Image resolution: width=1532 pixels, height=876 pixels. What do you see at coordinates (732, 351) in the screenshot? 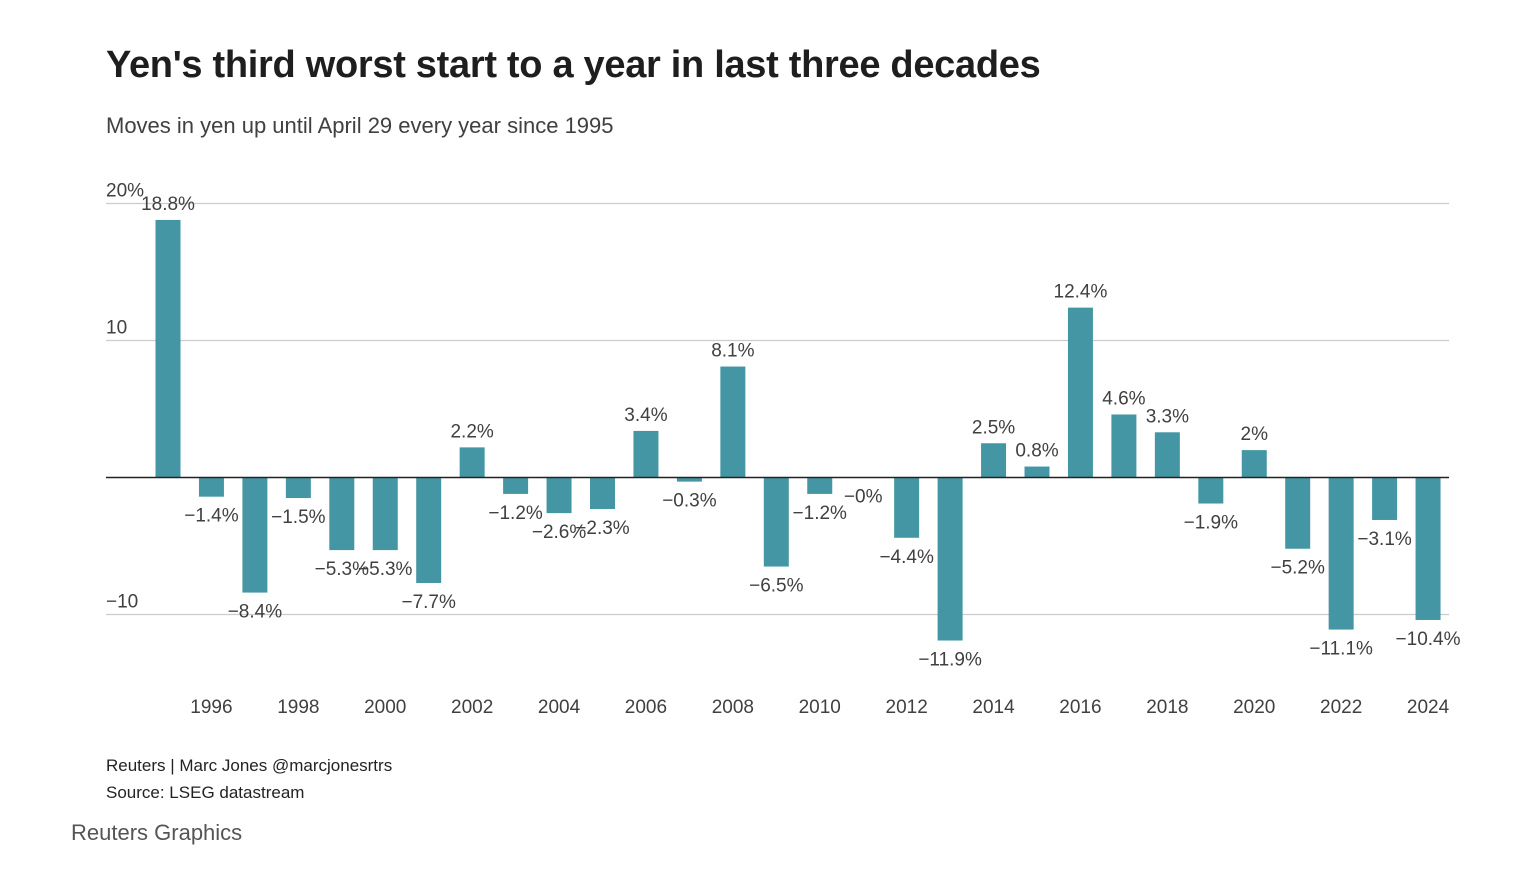
I see `data-label: 8.1%` at bounding box center [732, 351].